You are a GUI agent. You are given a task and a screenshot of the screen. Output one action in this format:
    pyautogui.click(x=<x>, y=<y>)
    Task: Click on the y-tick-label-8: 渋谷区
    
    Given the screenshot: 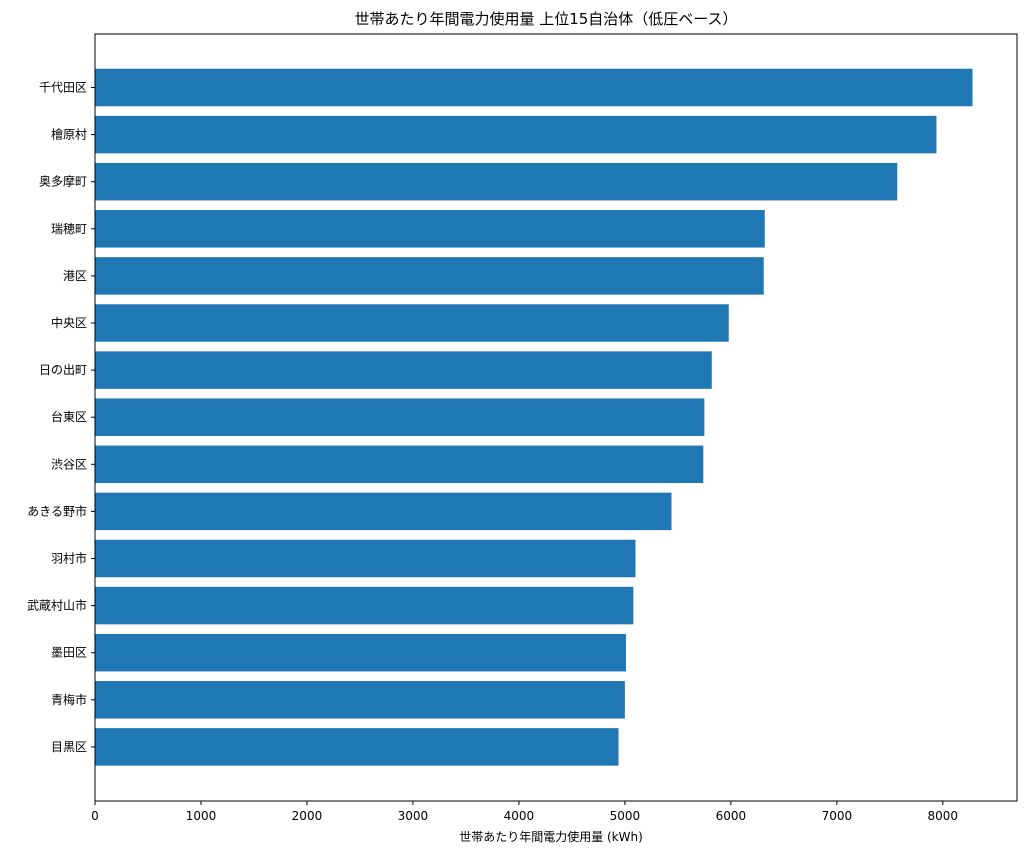 What is the action you would take?
    pyautogui.click(x=69, y=464)
    